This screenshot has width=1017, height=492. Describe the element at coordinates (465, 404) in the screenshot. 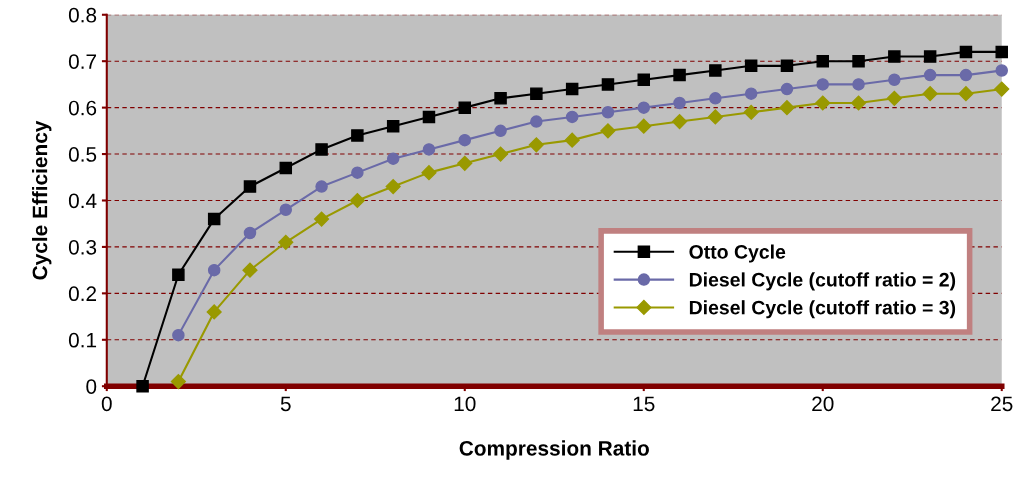

I see `x-tick-label: 10` at that location.